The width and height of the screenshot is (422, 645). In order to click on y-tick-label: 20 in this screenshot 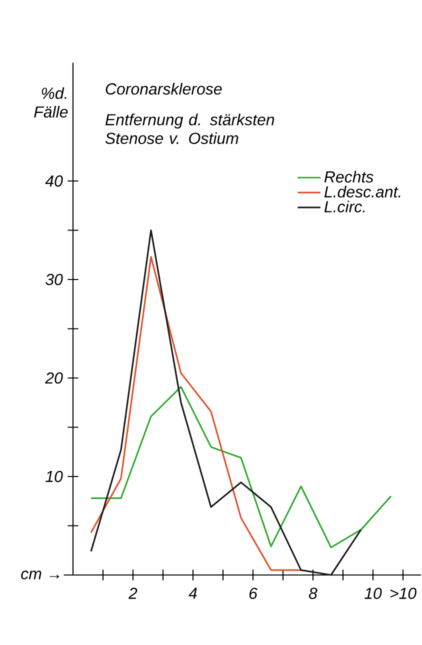, I will do `click(54, 378)`.